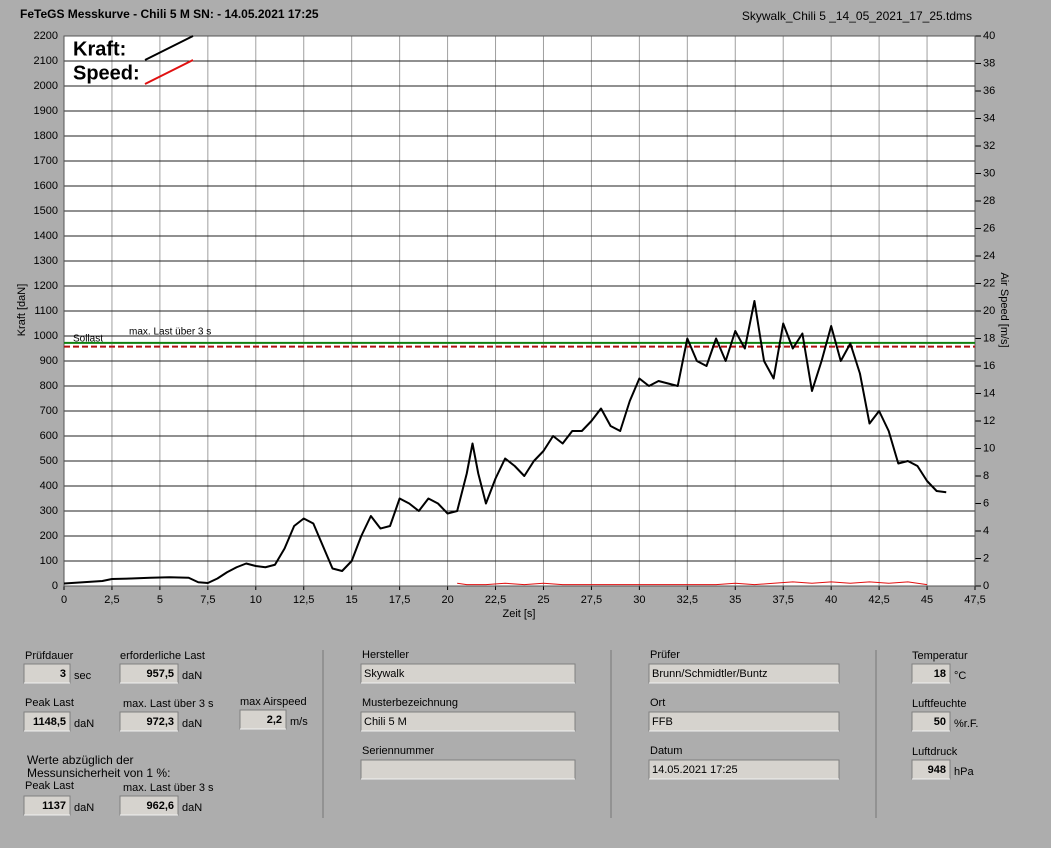  Describe the element at coordinates (46, 211) in the screenshot. I see `y-tick-label: 1500` at that location.